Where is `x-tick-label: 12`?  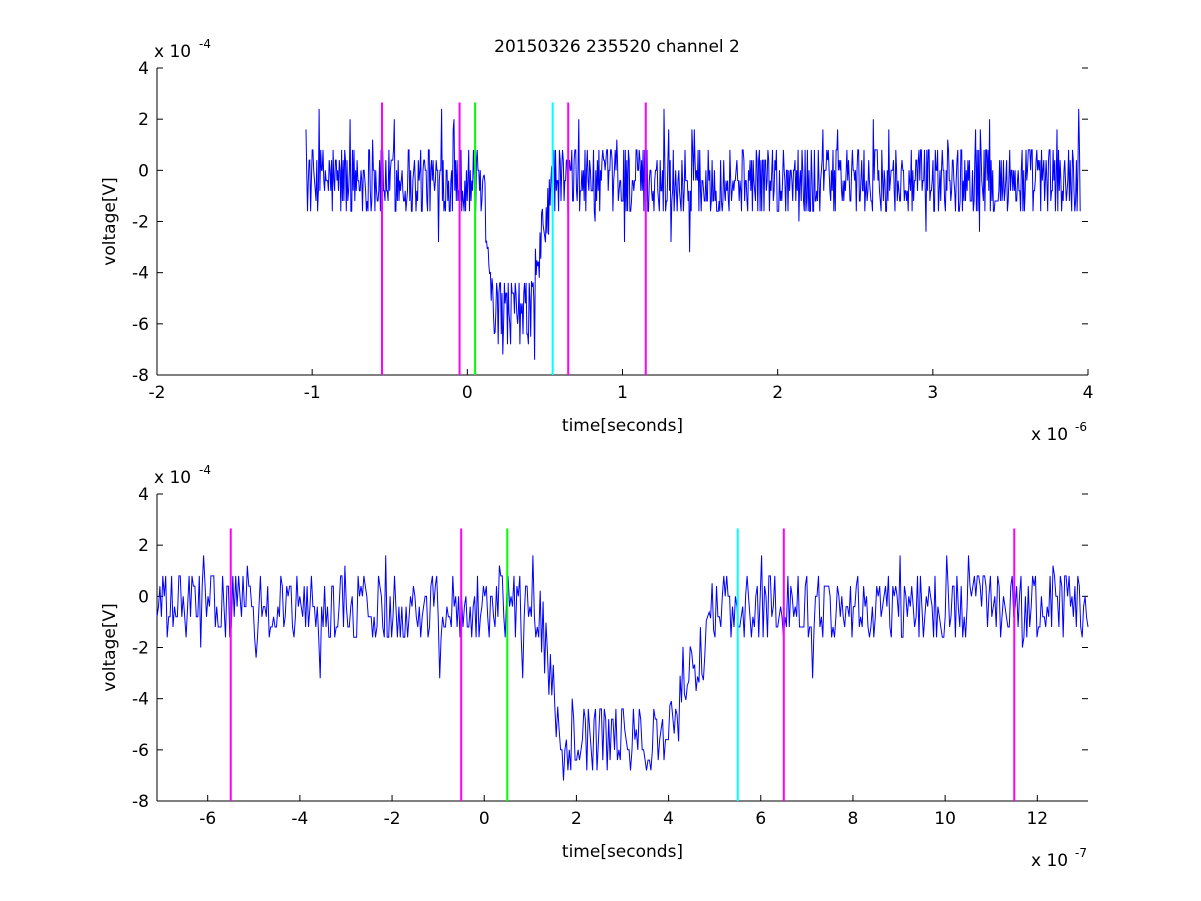
x-tick-label: 12 is located at coordinates (1037, 819).